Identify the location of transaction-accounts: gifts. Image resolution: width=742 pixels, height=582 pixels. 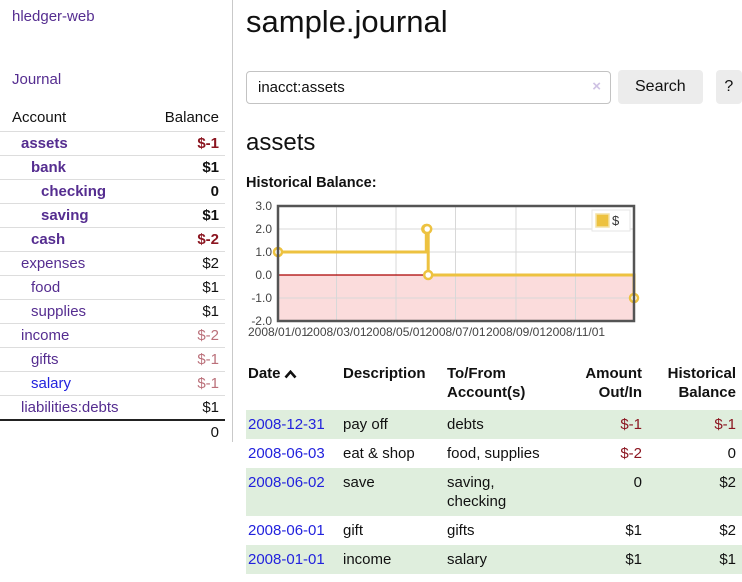
(461, 530).